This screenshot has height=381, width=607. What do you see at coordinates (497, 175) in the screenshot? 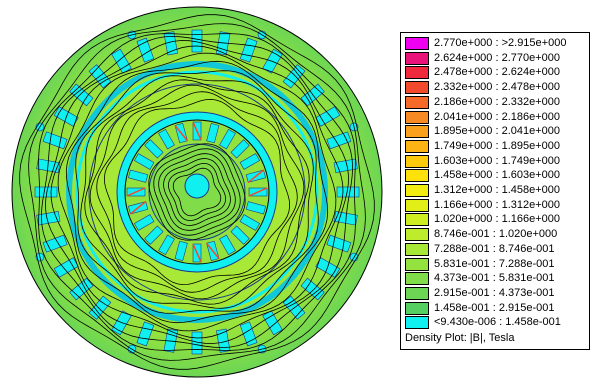
I see `legend-range-label: 1.458e+000 : 1.603e+000` at bounding box center [497, 175].